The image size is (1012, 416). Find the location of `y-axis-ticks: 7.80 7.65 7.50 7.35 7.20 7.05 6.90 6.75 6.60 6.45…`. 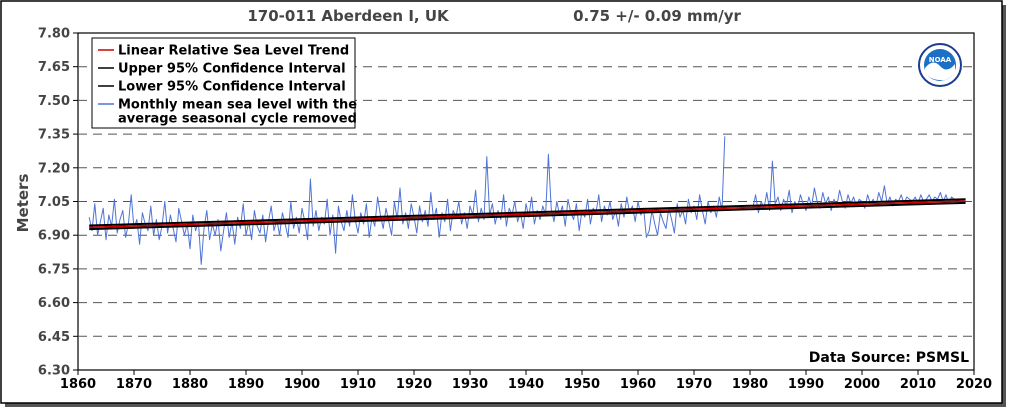

y-axis-ticks: 7.80 7.65 7.50 7.35 7.20 7.05 6.90 6.75 6.60 6.45… is located at coordinates (58, 203).